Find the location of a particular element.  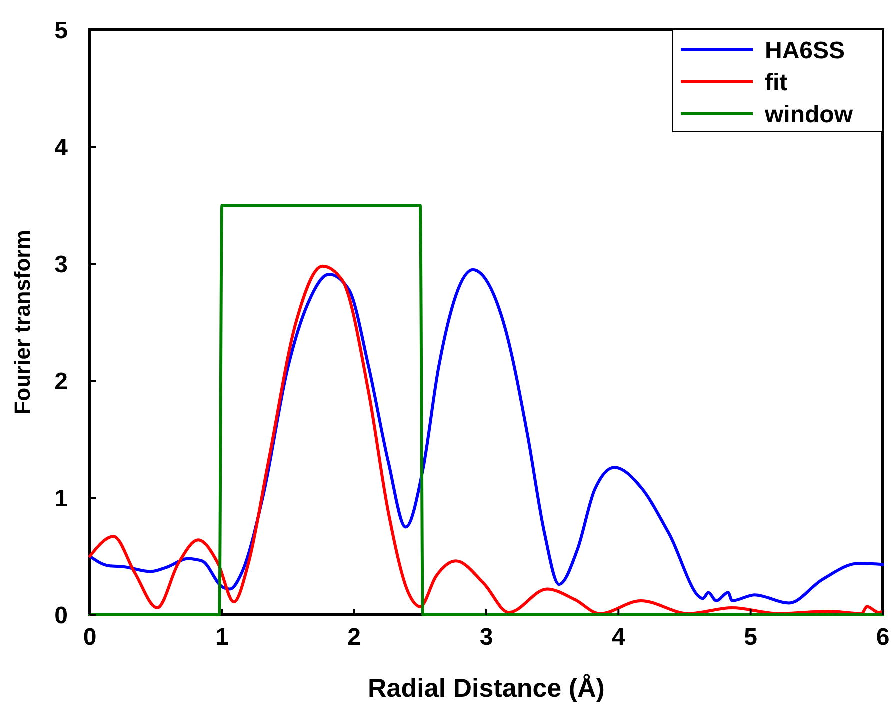

x-tick-label: 2 is located at coordinates (355, 637).